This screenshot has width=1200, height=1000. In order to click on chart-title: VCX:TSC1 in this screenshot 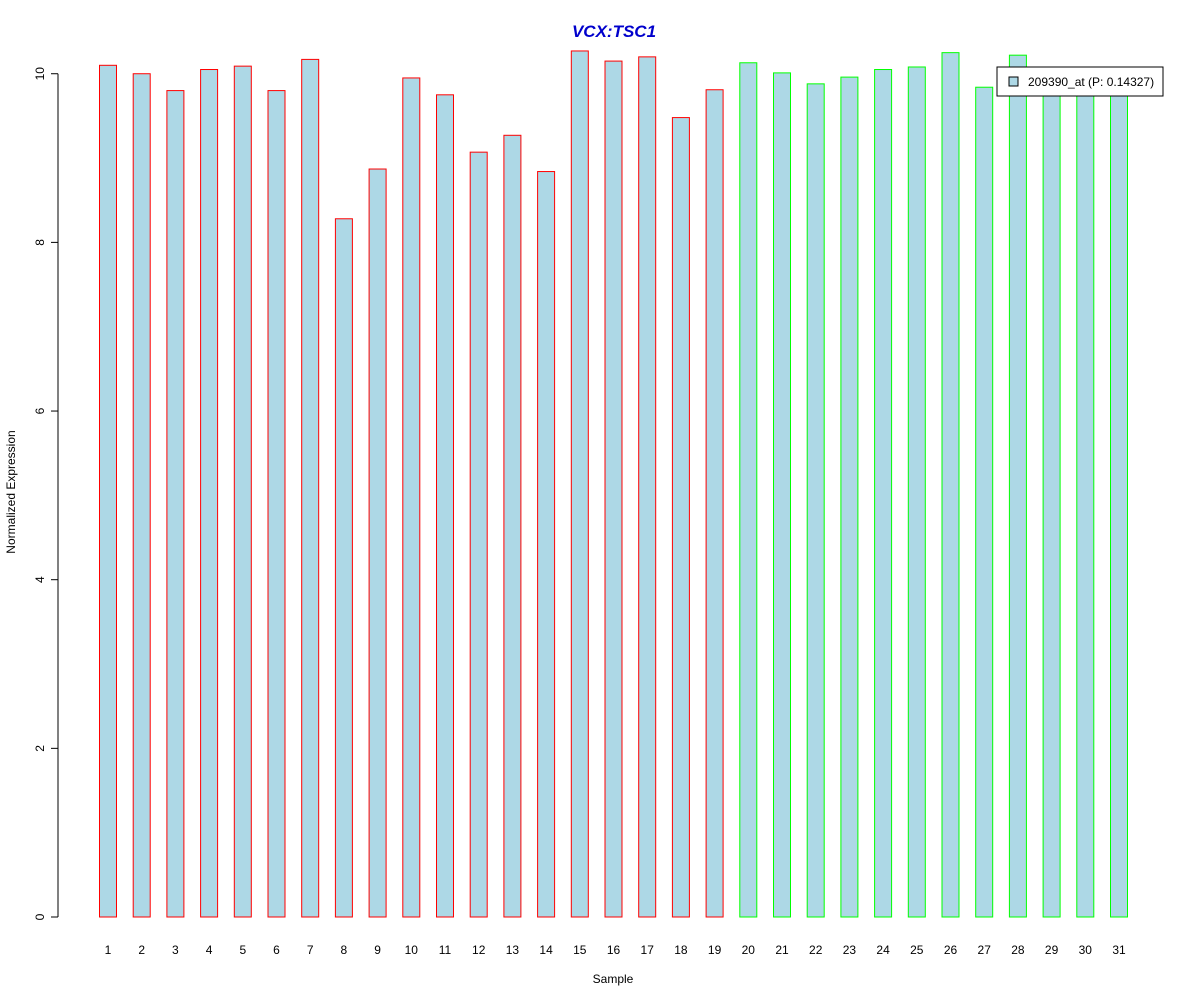, I will do `click(614, 31)`.